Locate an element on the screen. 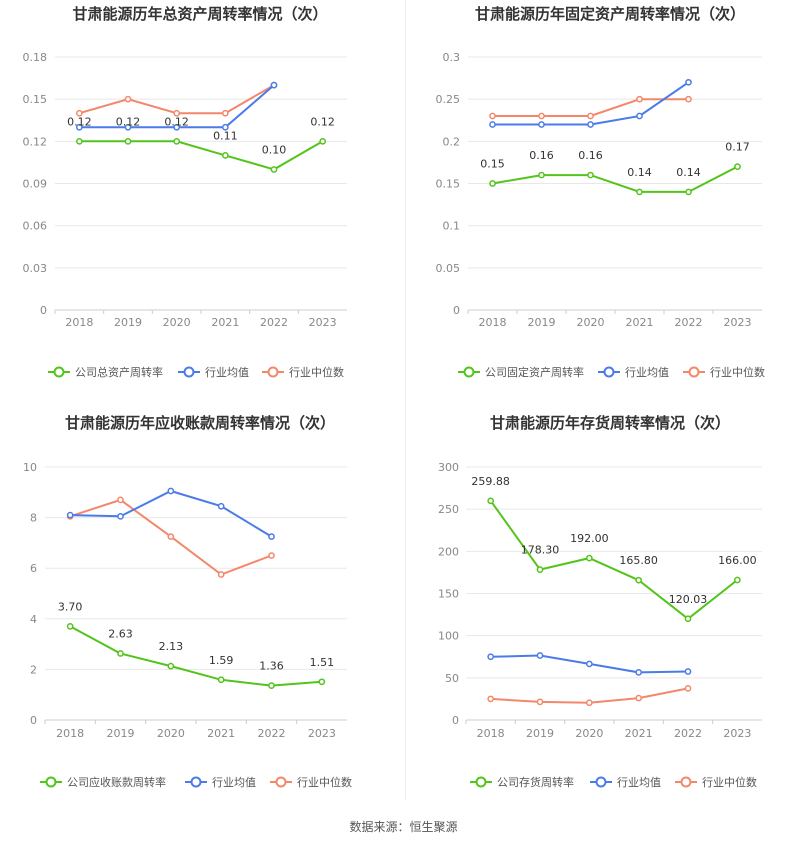 The width and height of the screenshot is (807, 846). y-tick-label: 0.09 is located at coordinates (35, 184).